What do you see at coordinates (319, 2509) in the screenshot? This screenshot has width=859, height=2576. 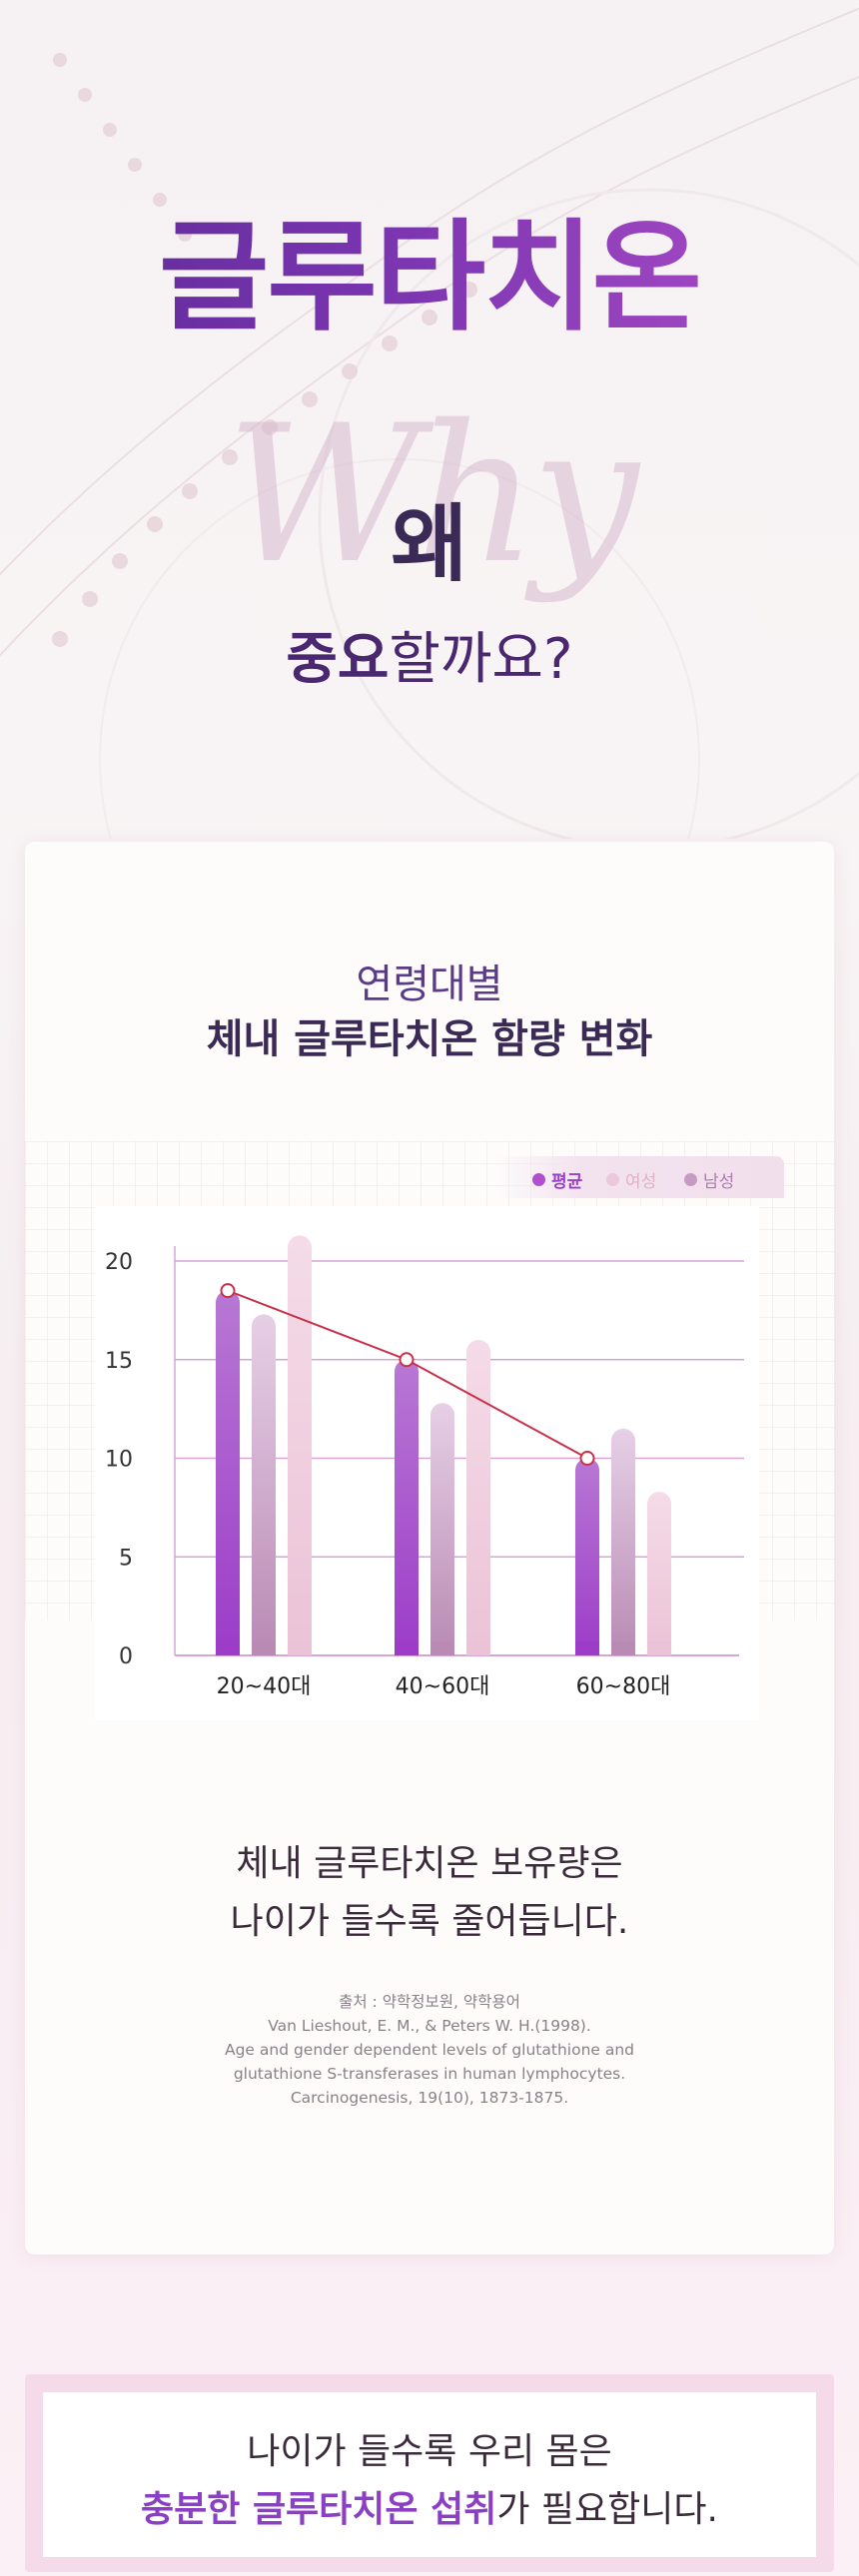 I see `conclusion-highlight: 충분한 글루타치온 섭취` at bounding box center [319, 2509].